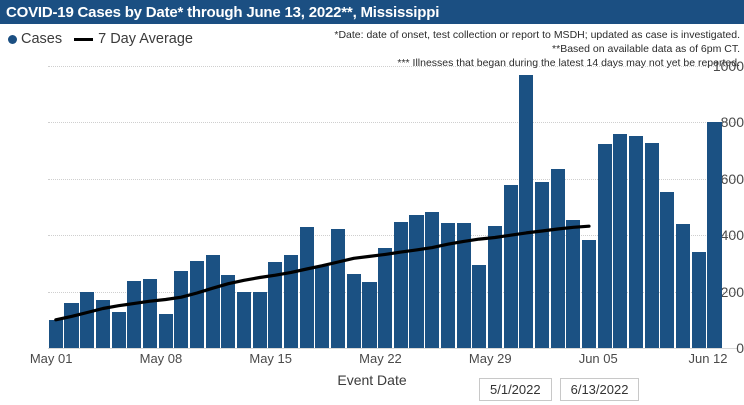  I want to click on x-tick-label: May 08, so click(161, 358).